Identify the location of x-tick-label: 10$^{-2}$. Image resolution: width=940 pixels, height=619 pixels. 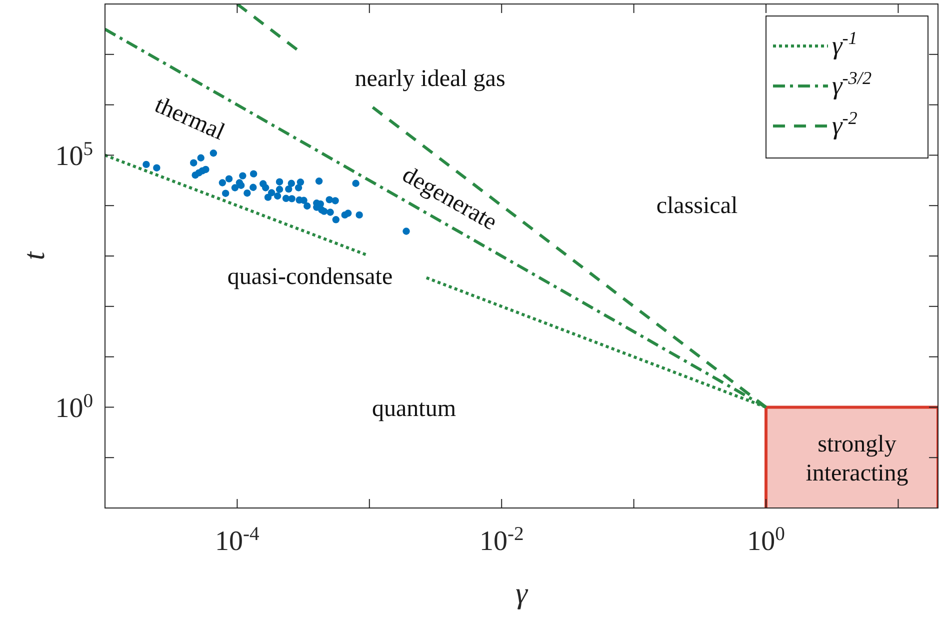
(501, 540).